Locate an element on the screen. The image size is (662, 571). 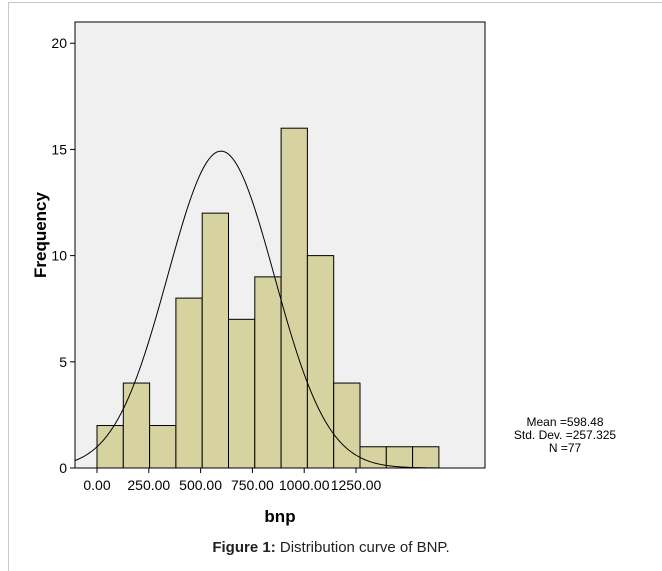
figure-caption: Figure 1: Distribution curve of BNP. is located at coordinates (331, 547).